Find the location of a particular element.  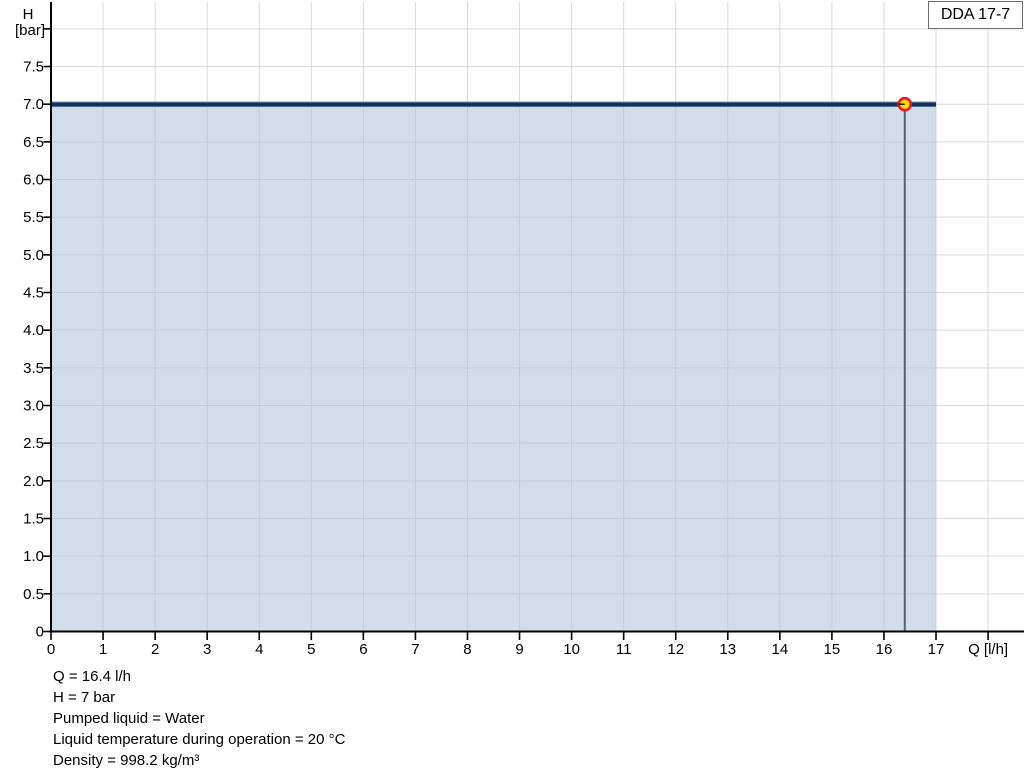

y-axis-unit-label: [bar] is located at coordinates (30, 30).